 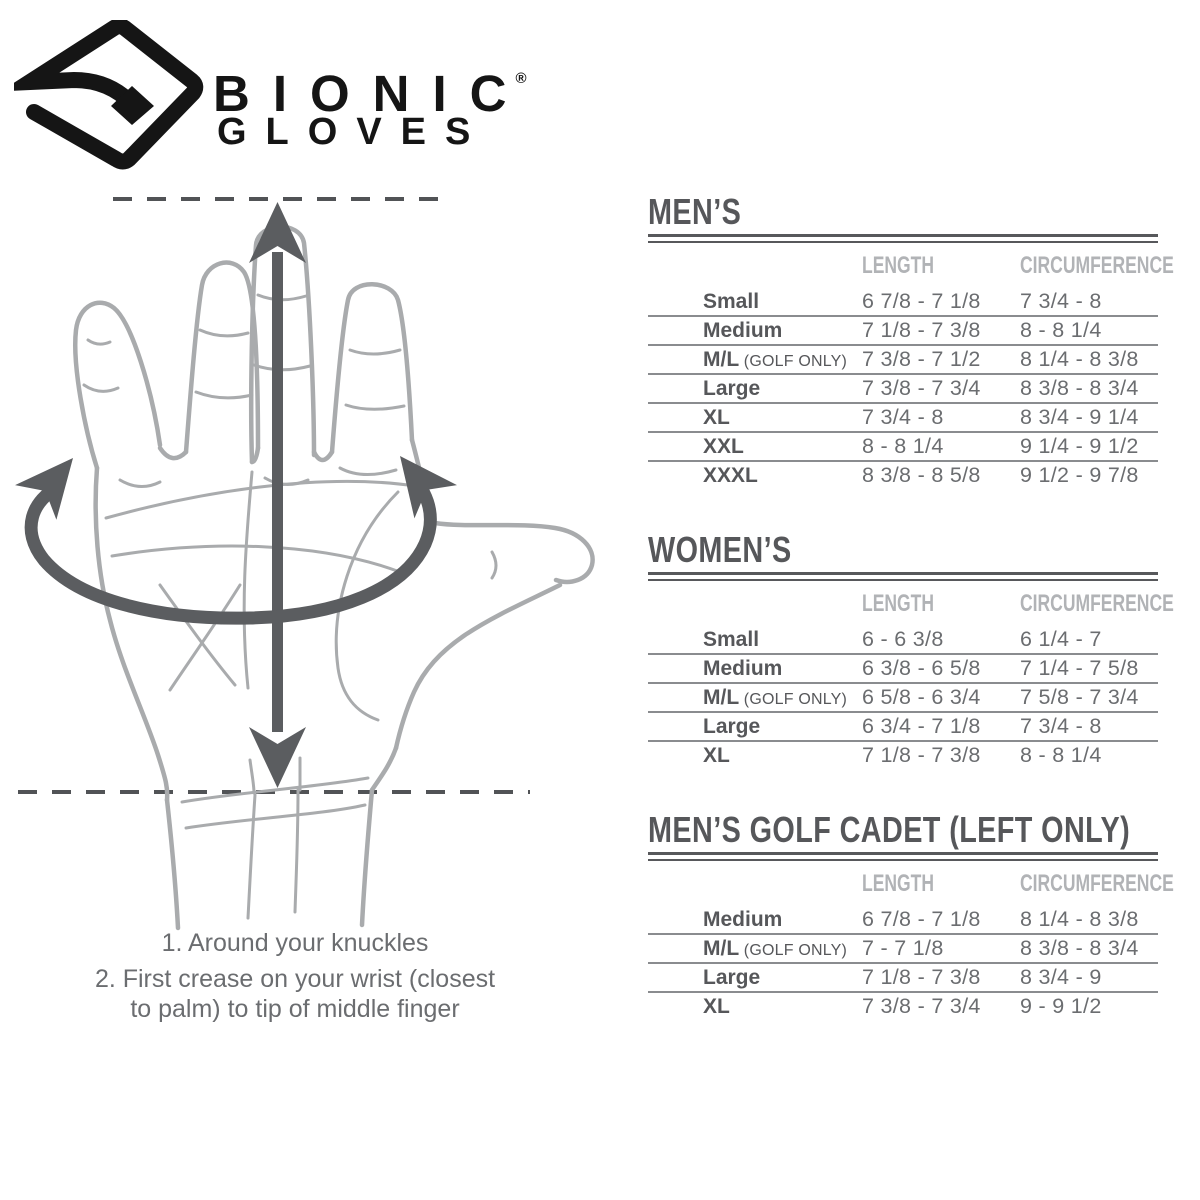 I want to click on circumference-arrow-arc, so click(x=230, y=548).